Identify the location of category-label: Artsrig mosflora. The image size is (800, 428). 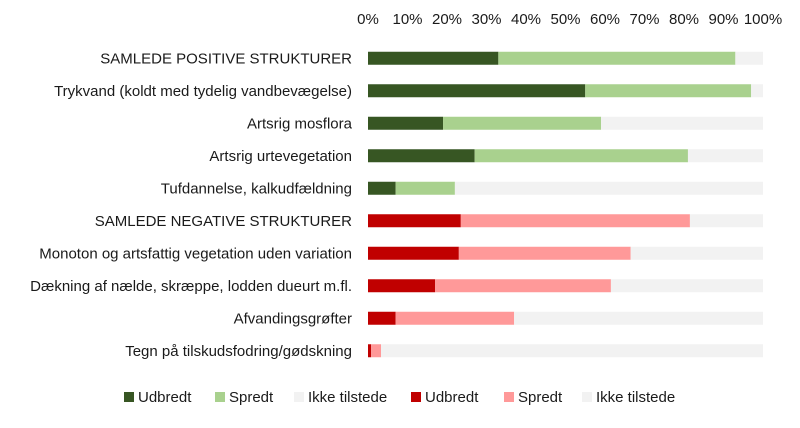
(300, 123).